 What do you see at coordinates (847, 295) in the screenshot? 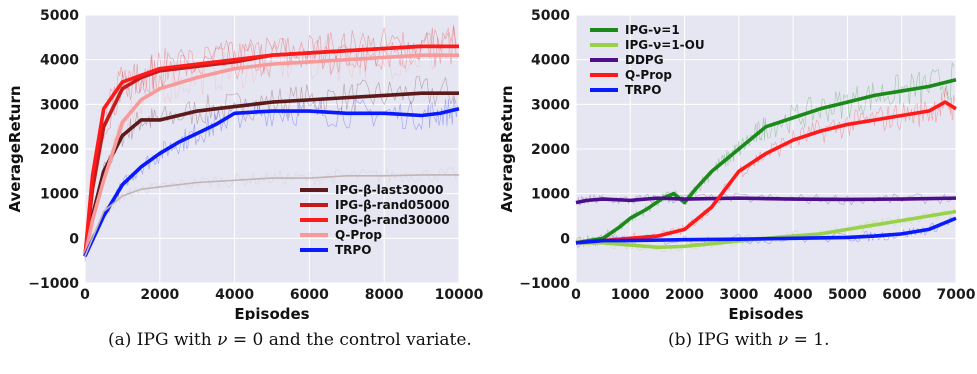
I see `x-tick-label: 5000` at bounding box center [847, 295].